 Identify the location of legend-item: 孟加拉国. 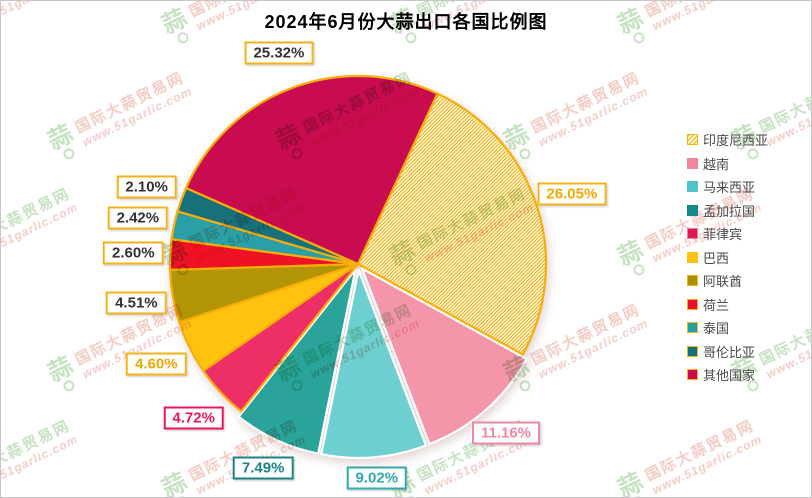
(727, 211).